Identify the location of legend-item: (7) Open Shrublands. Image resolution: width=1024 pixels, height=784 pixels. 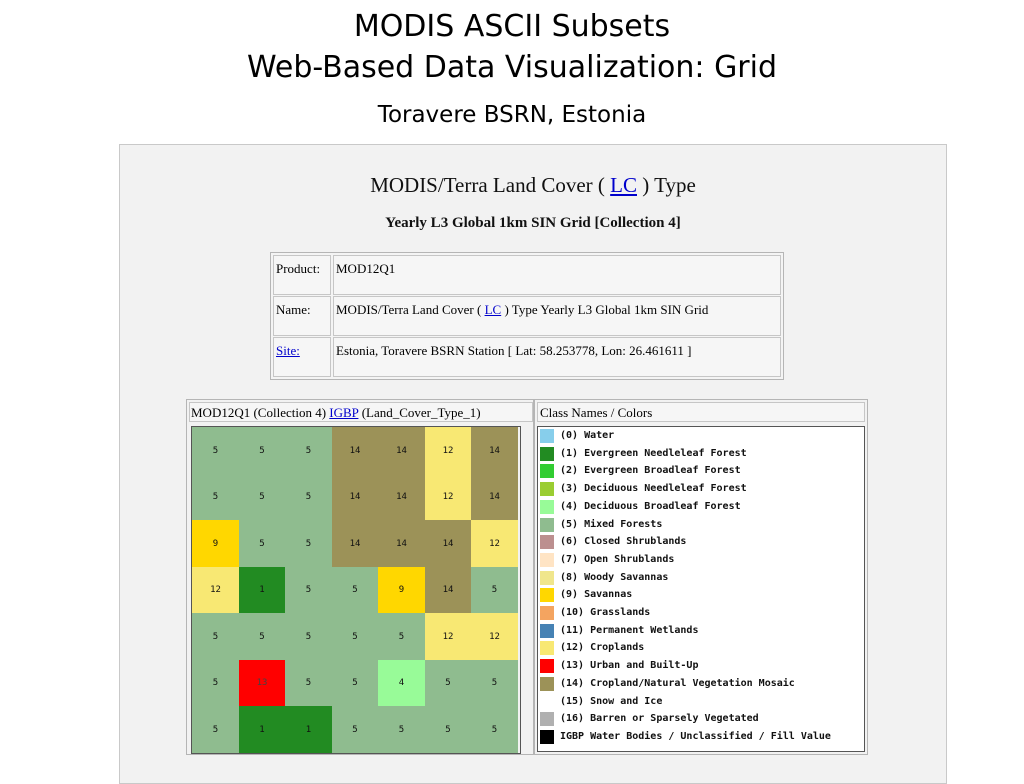
(701, 560).